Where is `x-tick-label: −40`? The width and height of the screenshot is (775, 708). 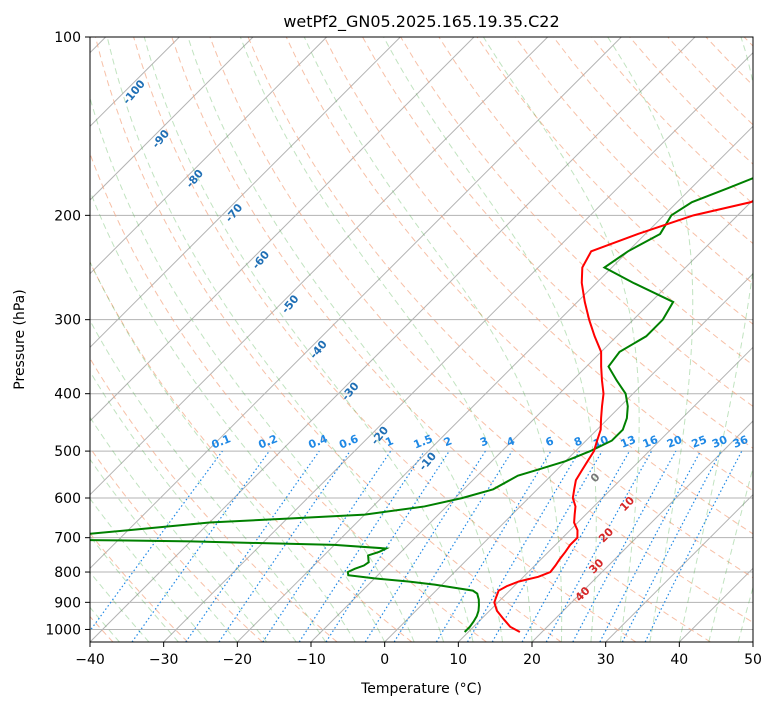
x-tick-label: −40 is located at coordinates (90, 660).